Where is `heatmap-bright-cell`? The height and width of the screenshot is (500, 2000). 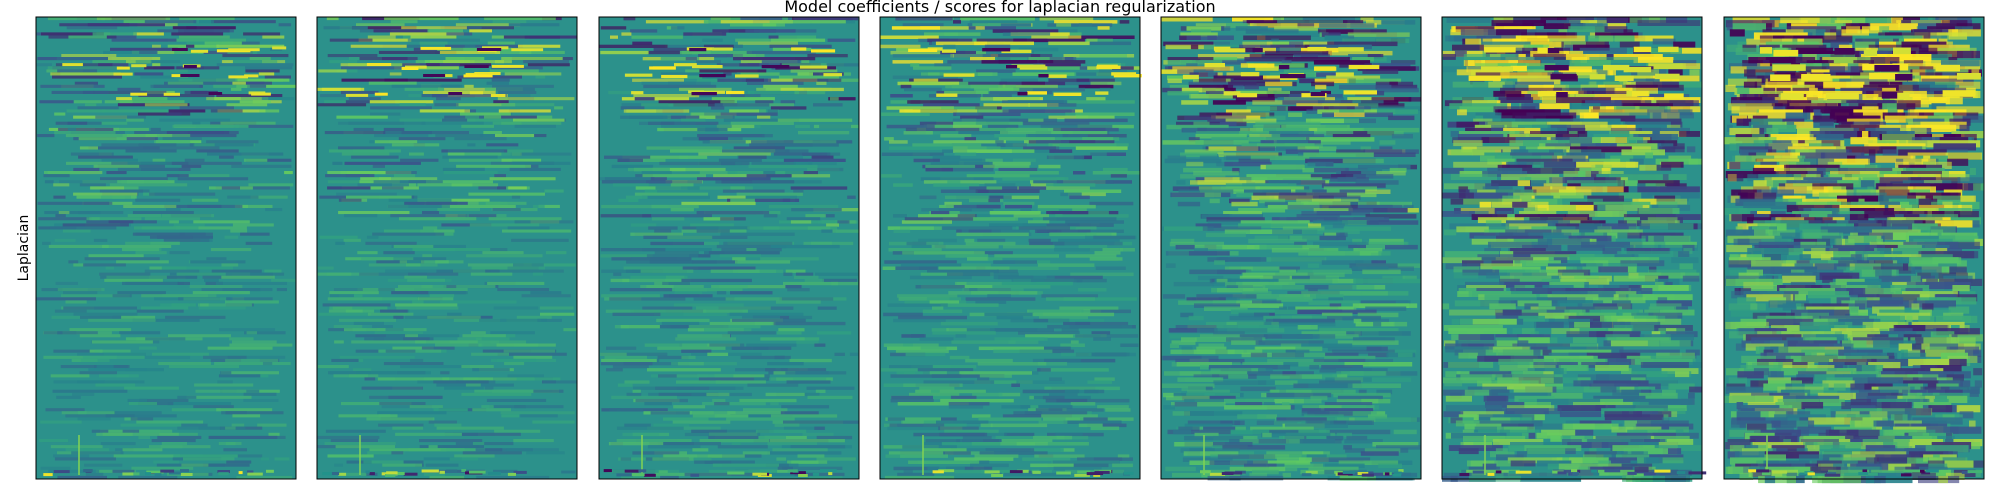
heatmap-bright-cell is located at coordinates (685, 65).